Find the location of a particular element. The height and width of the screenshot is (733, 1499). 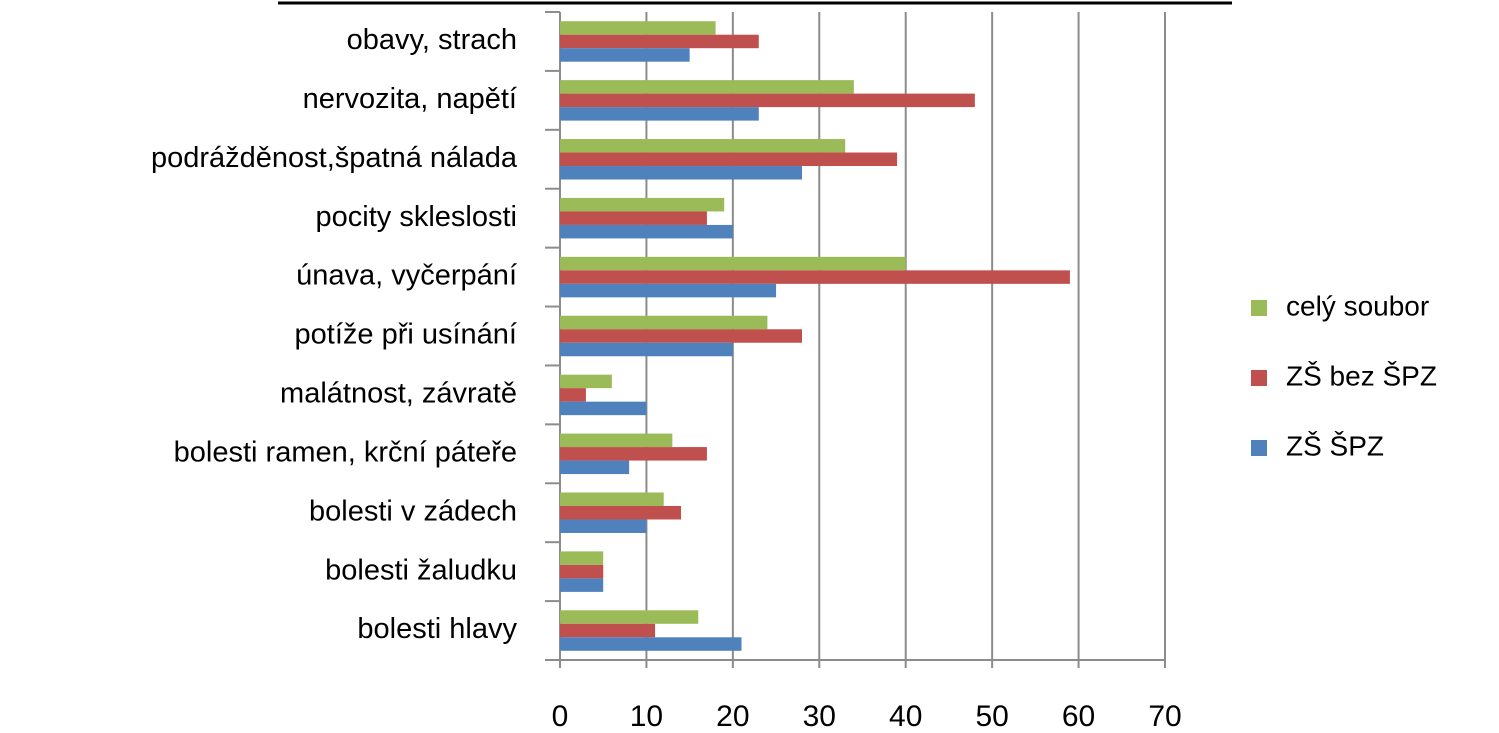

x-tick-label: 0 is located at coordinates (560, 716).